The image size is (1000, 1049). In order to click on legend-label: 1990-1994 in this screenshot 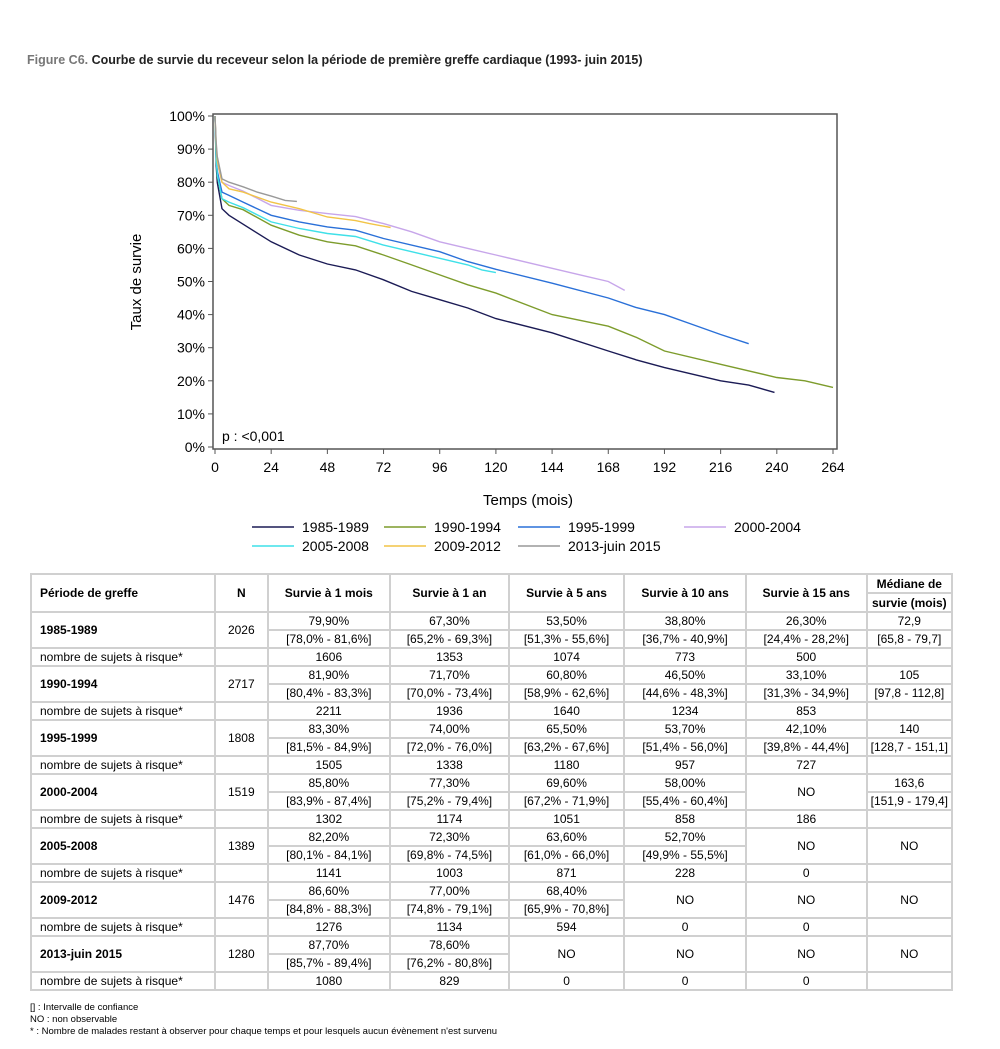, I will do `click(467, 527)`.